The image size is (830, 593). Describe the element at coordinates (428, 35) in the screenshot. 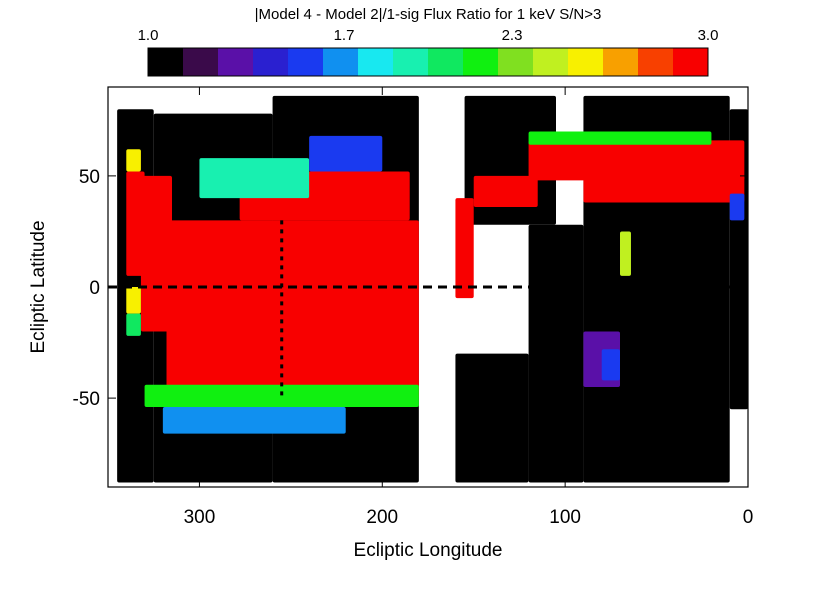

I see `colorbar-tick-labels: 1.0 1.7 2.3 3.0` at that location.